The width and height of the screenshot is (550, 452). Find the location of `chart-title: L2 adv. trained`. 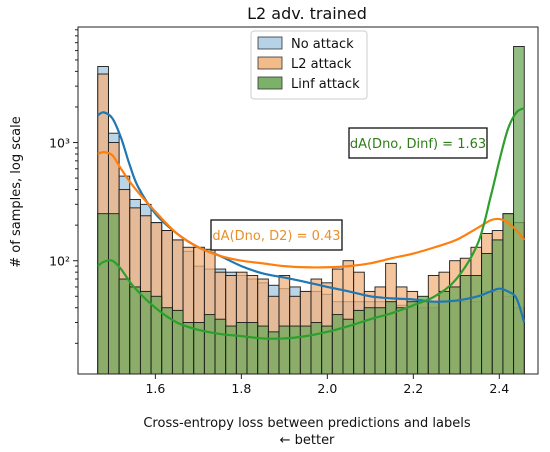

chart-title: L2 adv. trained is located at coordinates (307, 13).